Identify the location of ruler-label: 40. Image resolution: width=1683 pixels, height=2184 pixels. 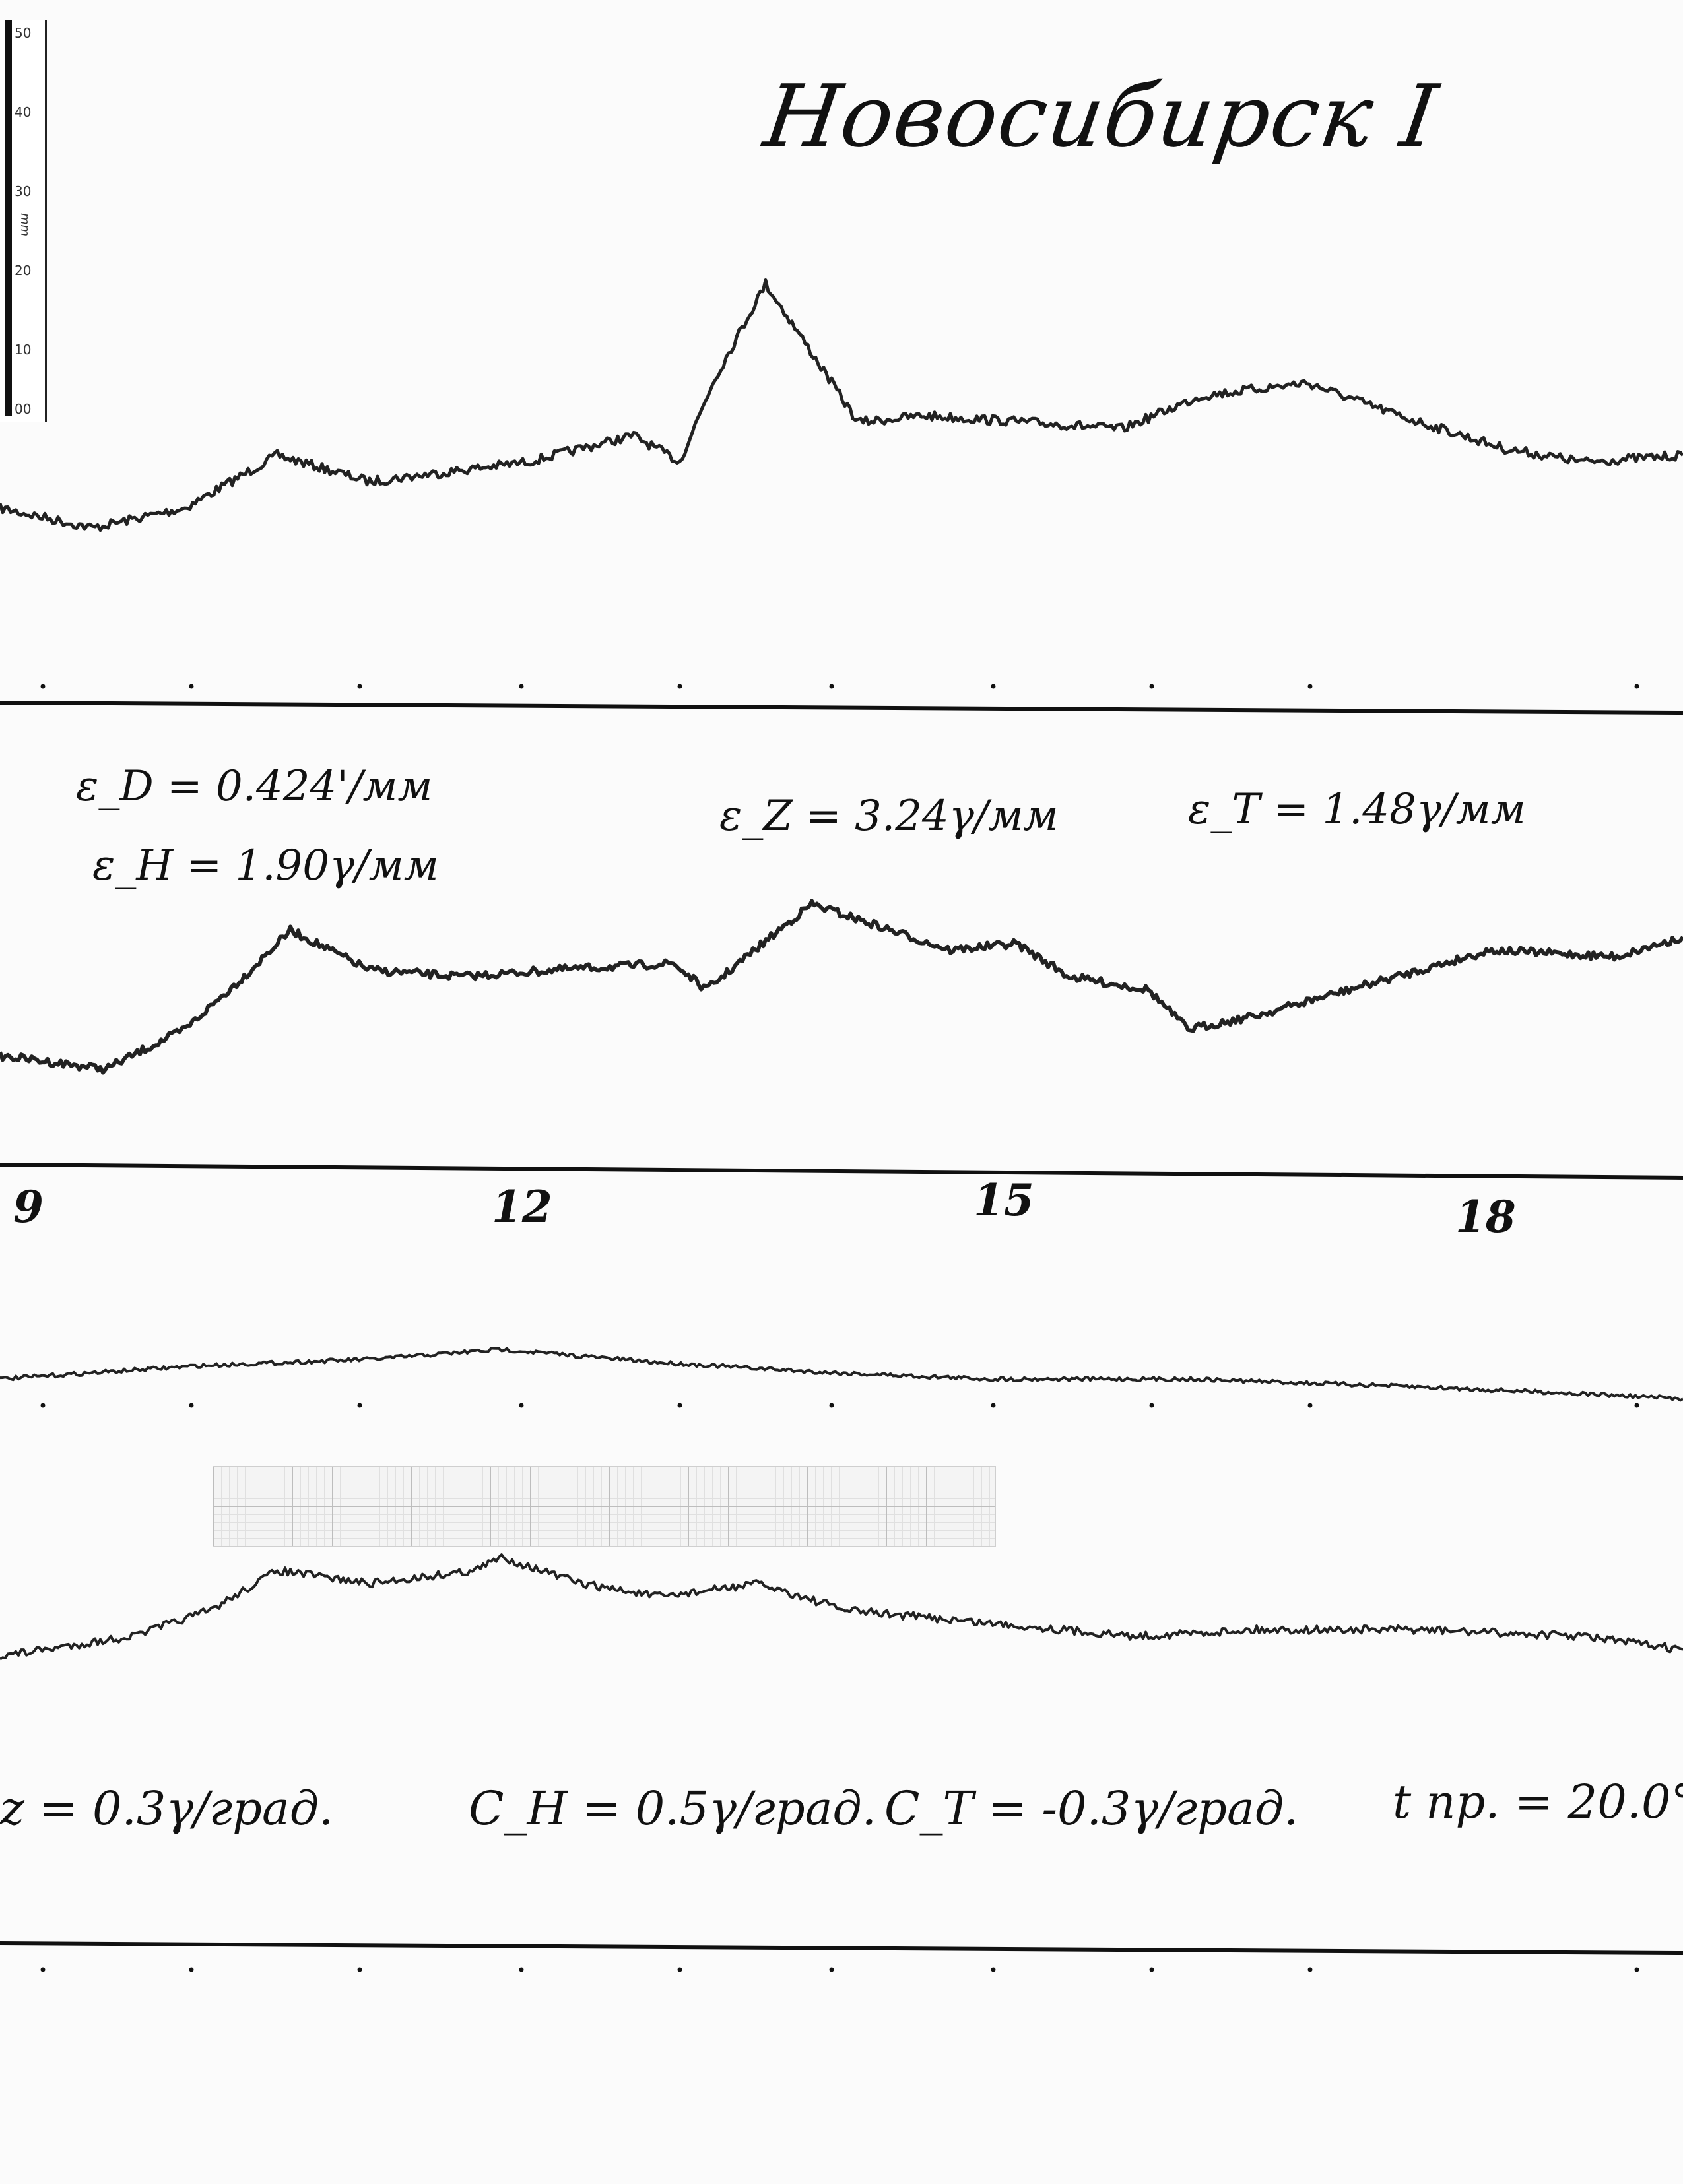
(24, 112).